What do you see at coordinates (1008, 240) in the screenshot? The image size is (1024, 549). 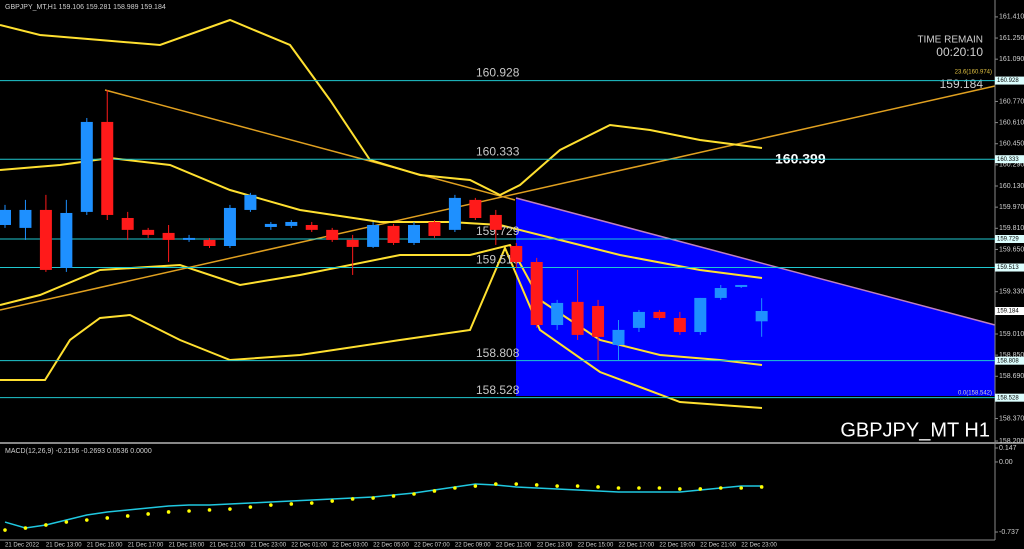 I see `level-box-label: 159.729` at bounding box center [1008, 240].